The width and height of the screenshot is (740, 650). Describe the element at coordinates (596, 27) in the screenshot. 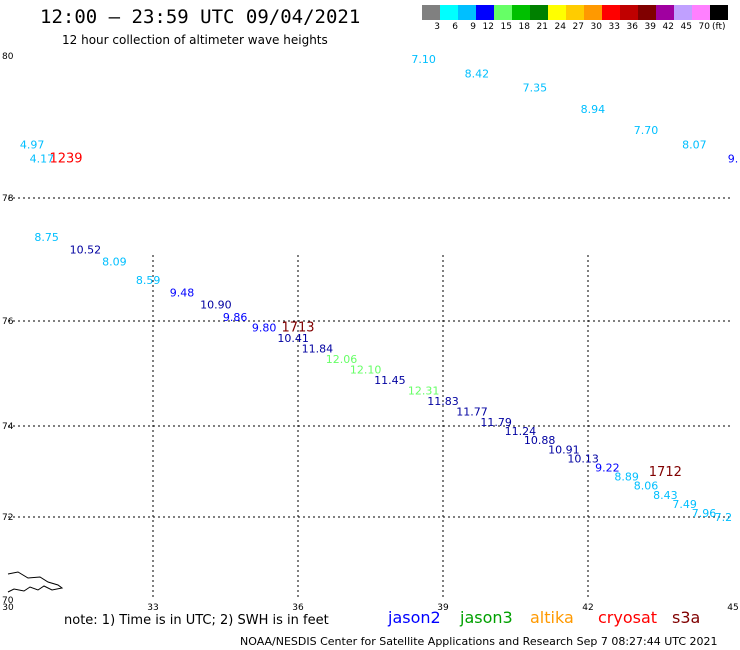

I see `colorbar-label: 30` at that location.